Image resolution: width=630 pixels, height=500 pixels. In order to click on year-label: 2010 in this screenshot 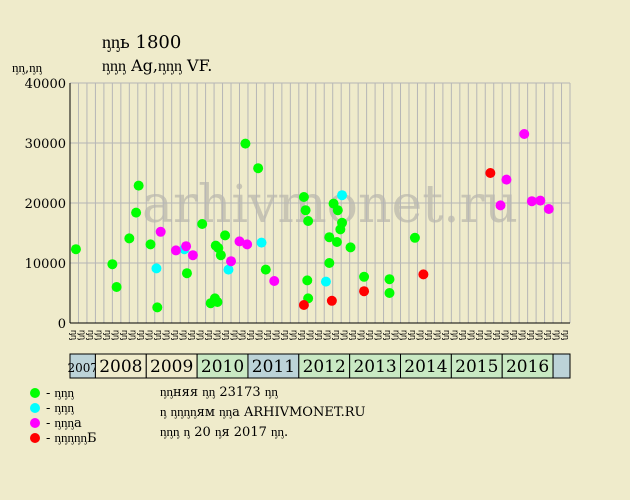, I will do `click(222, 367)`.